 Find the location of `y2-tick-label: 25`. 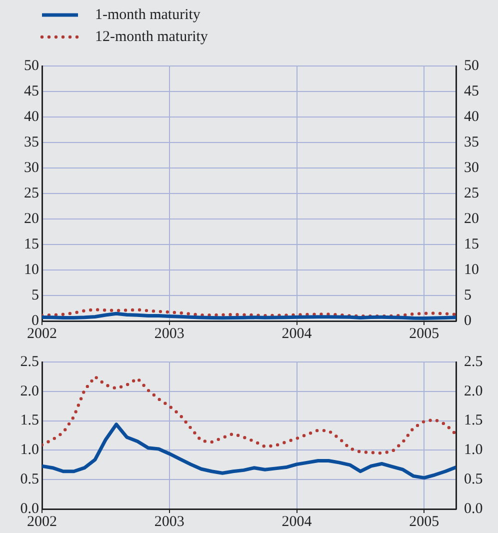

y2-tick-label: 25 is located at coordinates (471, 193).